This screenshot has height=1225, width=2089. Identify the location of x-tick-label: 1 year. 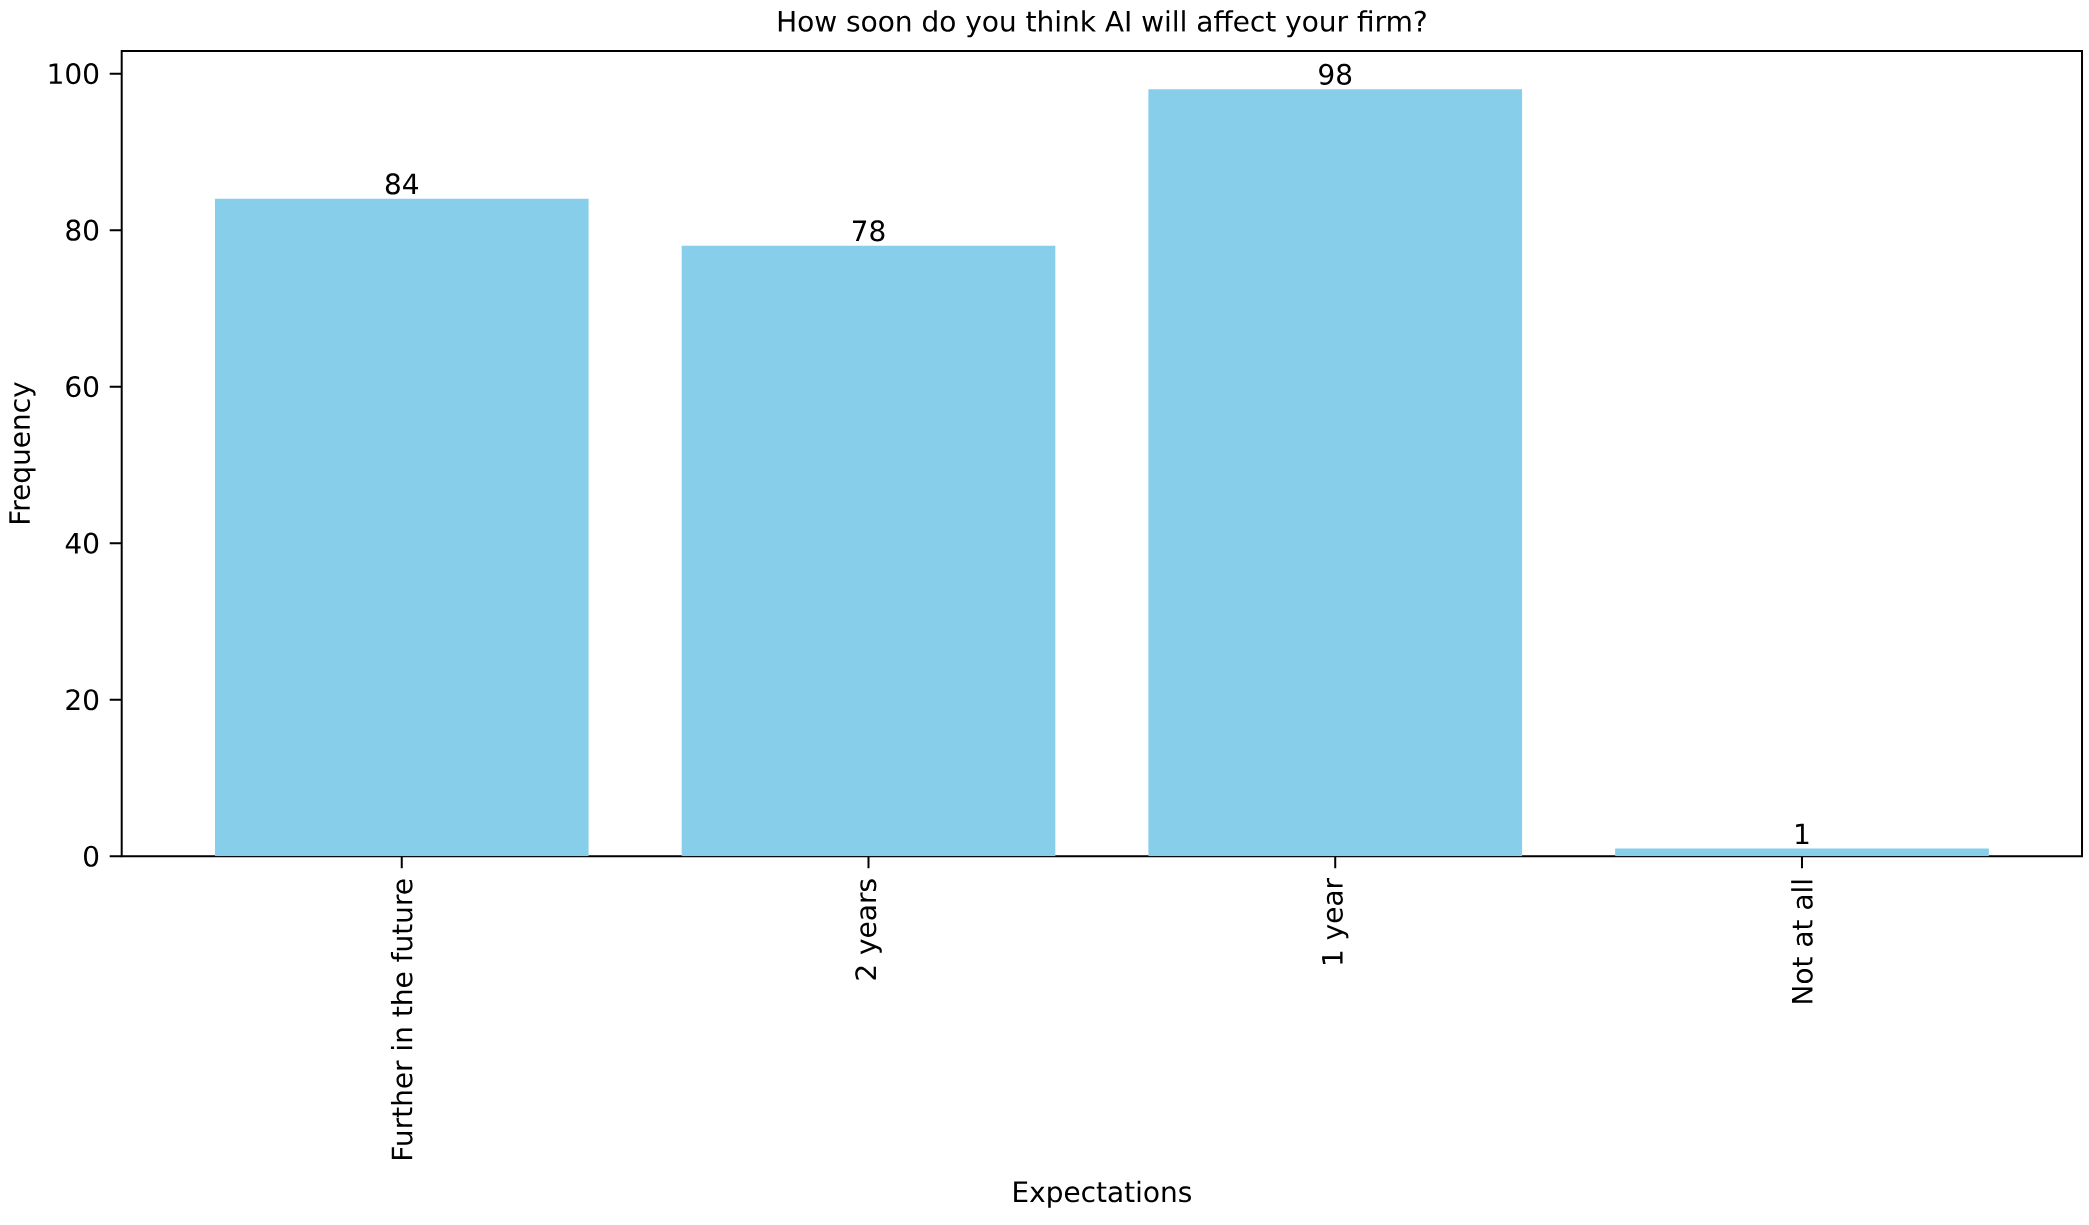
(1335, 921).